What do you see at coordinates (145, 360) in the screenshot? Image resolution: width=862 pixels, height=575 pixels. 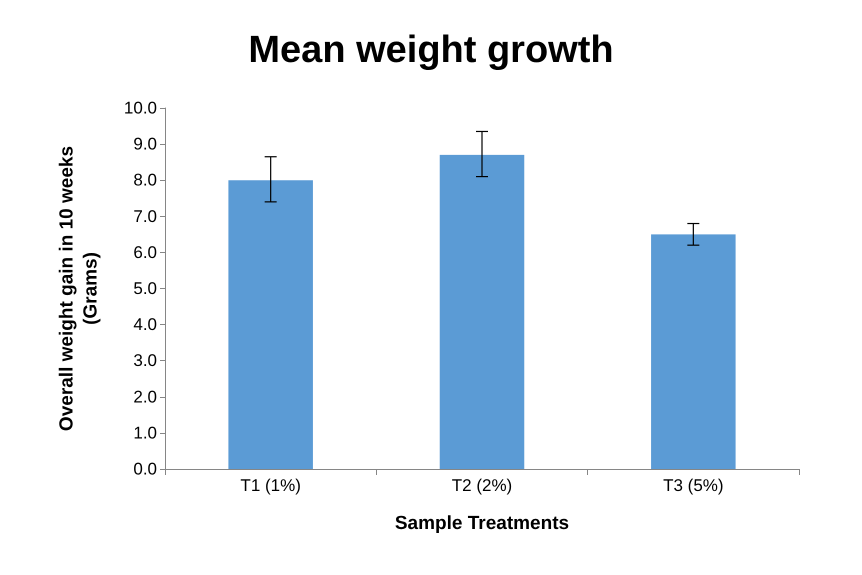 I see `y-tick-label: 3.0` at bounding box center [145, 360].